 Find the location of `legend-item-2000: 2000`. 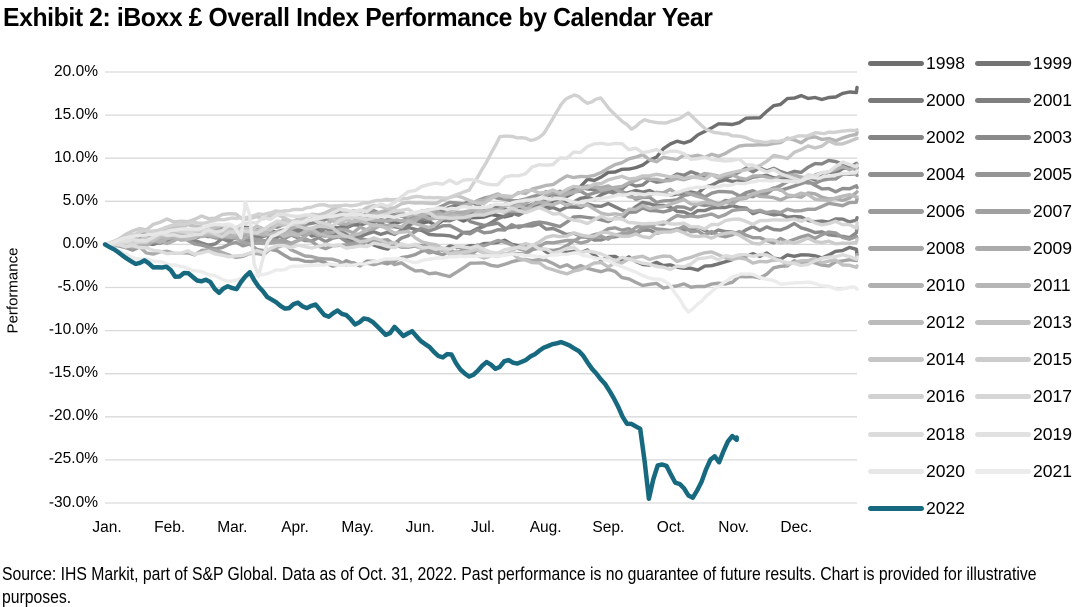

legend-item-2000: 2000 is located at coordinates (916, 100).